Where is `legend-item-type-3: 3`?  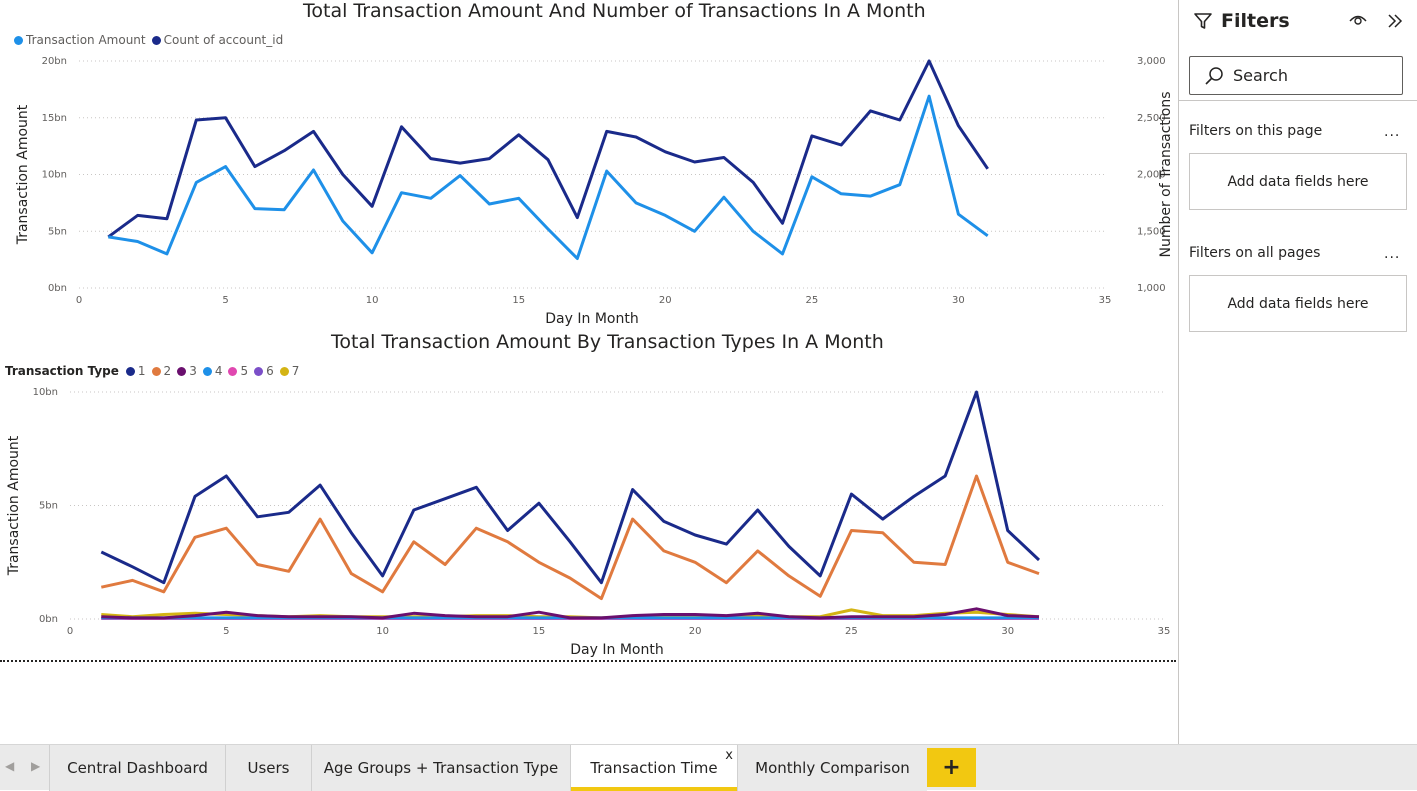
legend-item-type-3: 3 is located at coordinates (187, 371).